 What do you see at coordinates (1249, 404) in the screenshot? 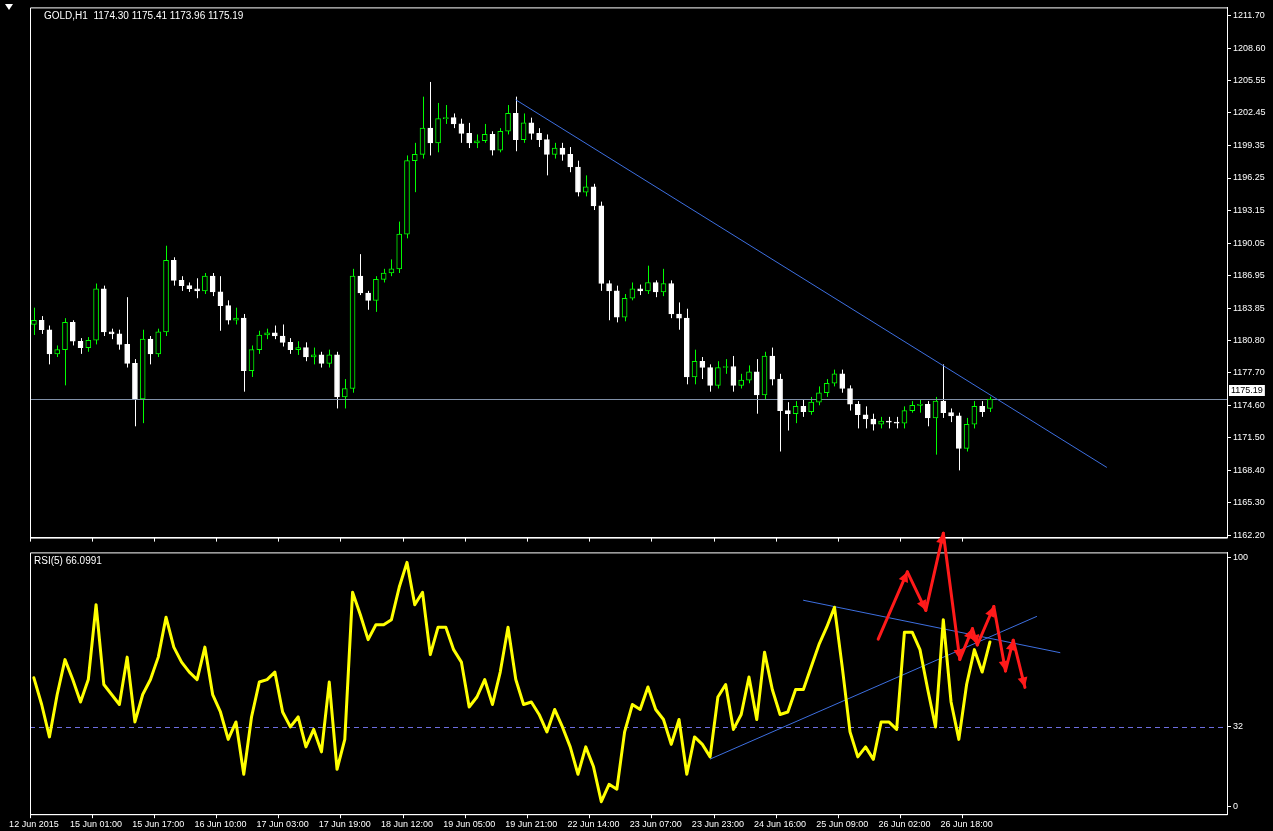
I see `y-tick-label: 1174.60` at bounding box center [1249, 404].